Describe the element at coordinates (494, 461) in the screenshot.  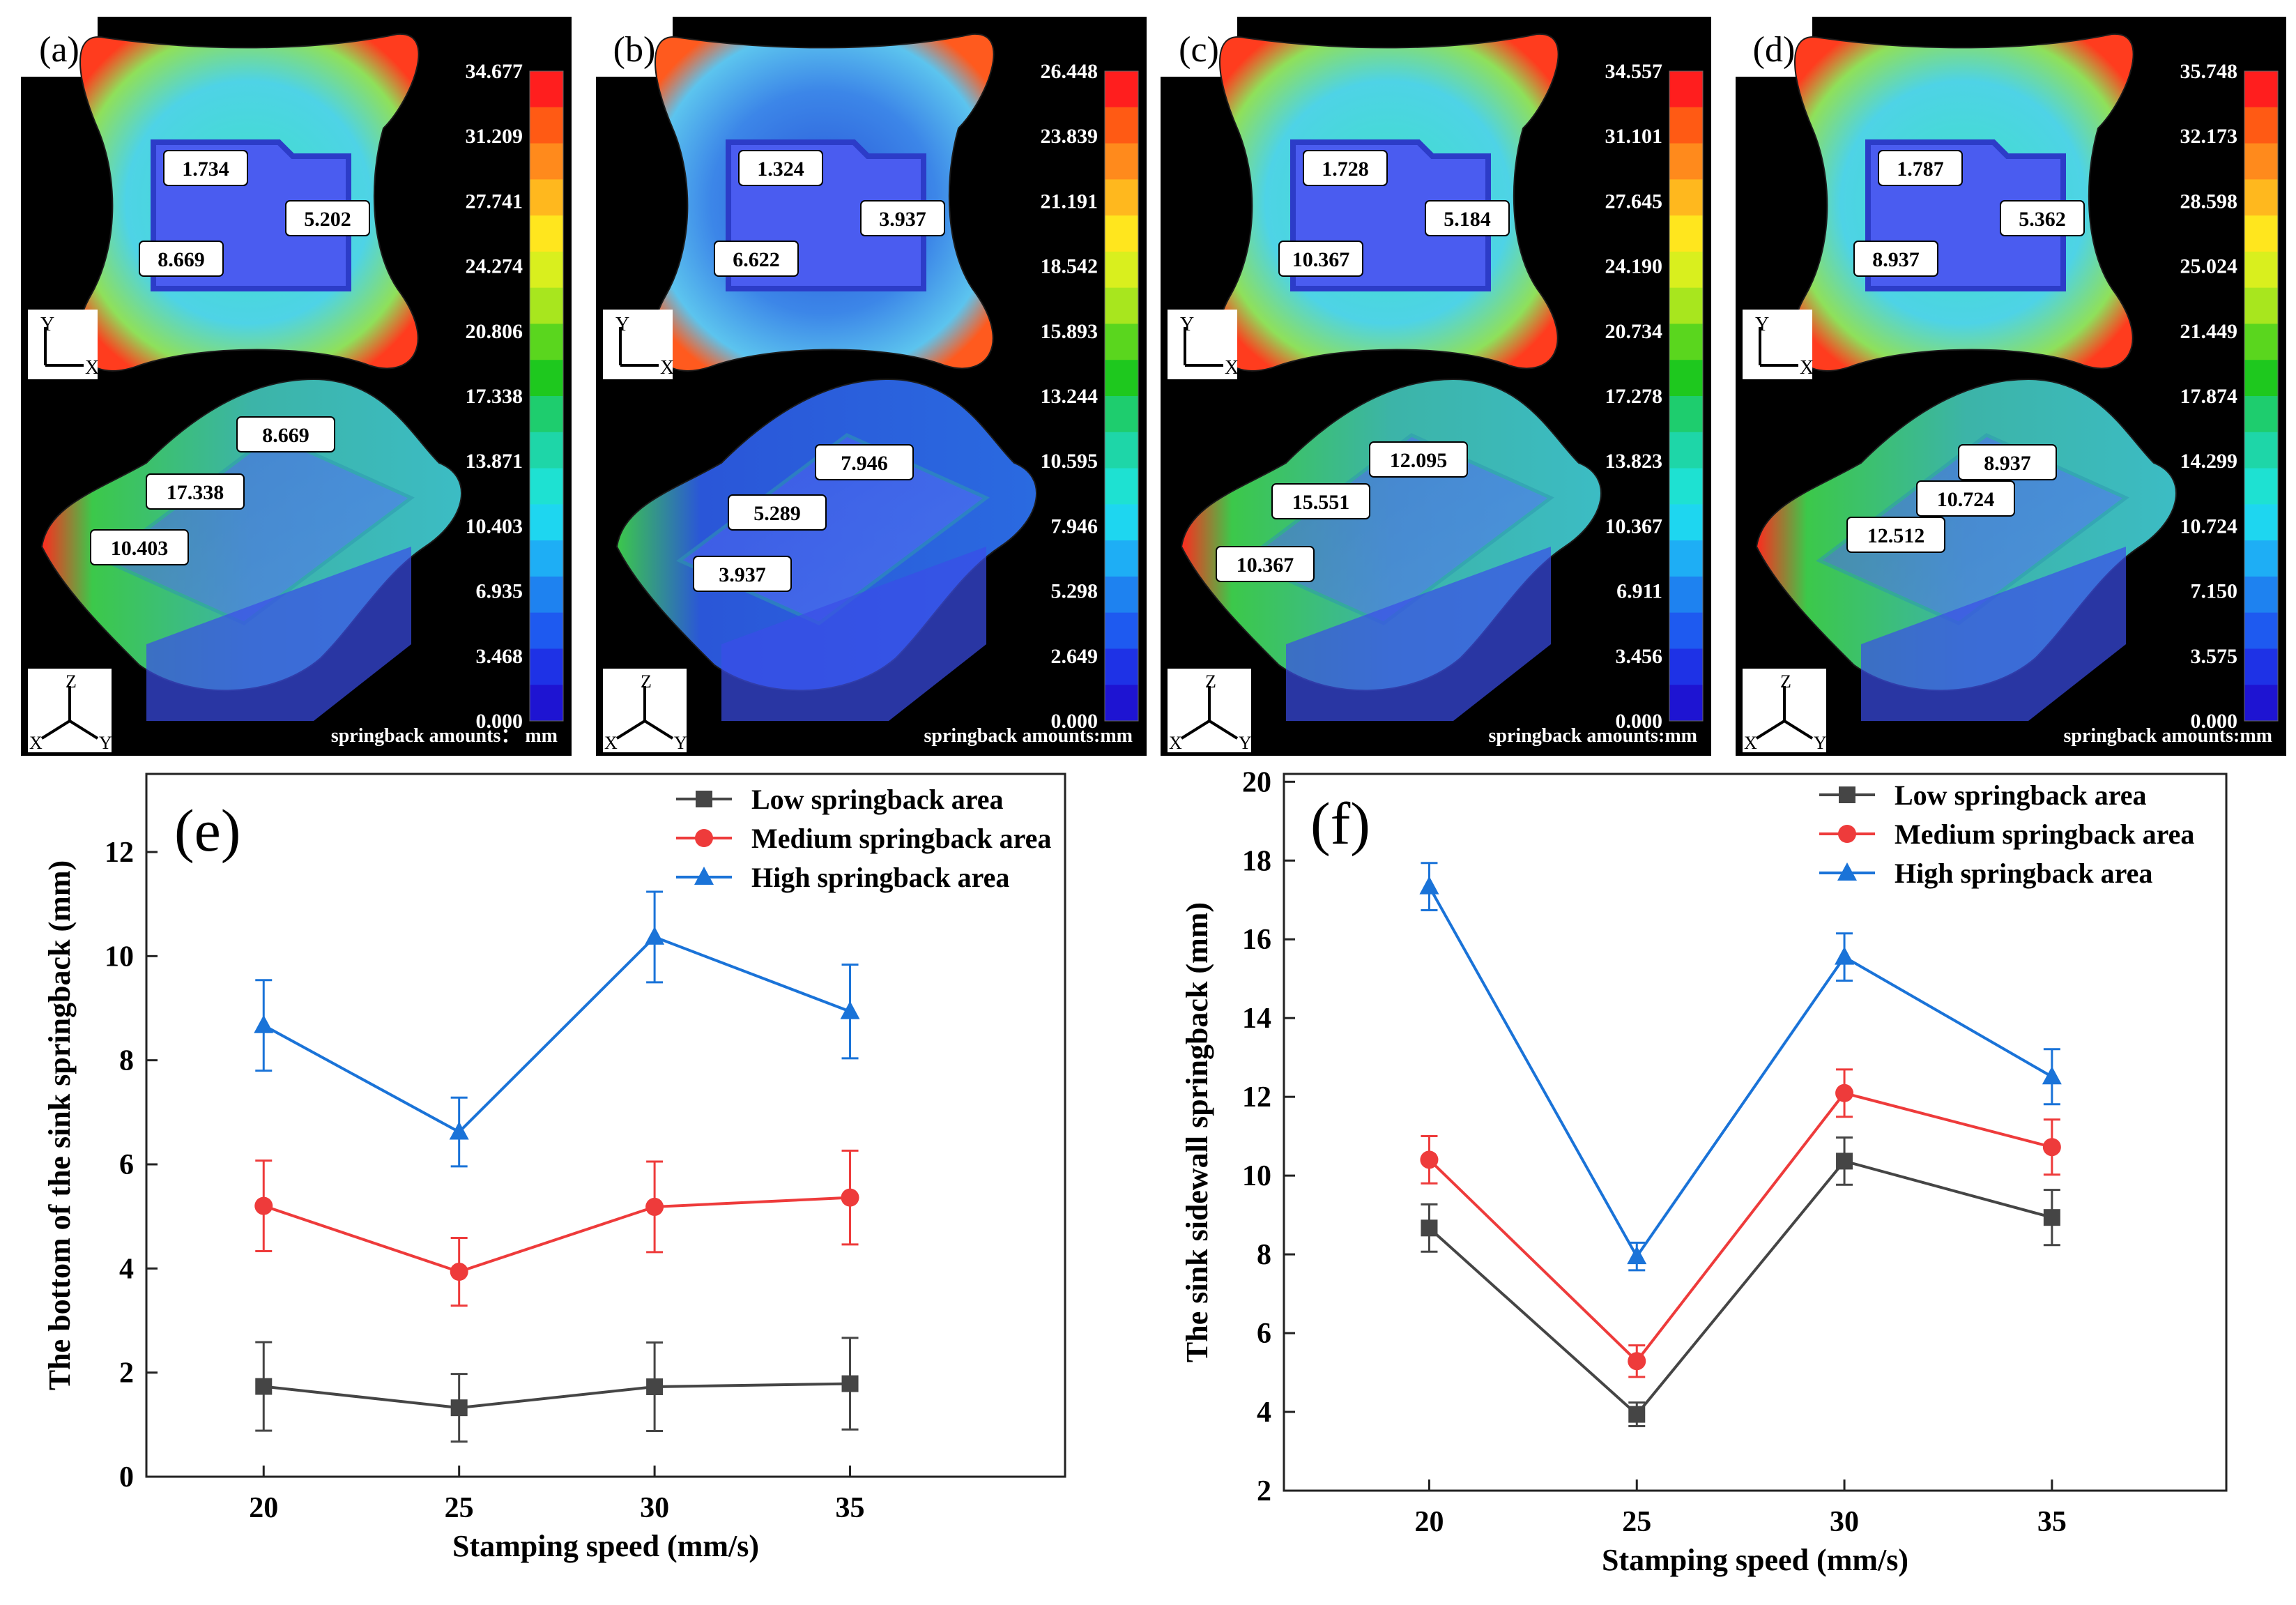
I see `scale-tick-label: 13.871` at that location.